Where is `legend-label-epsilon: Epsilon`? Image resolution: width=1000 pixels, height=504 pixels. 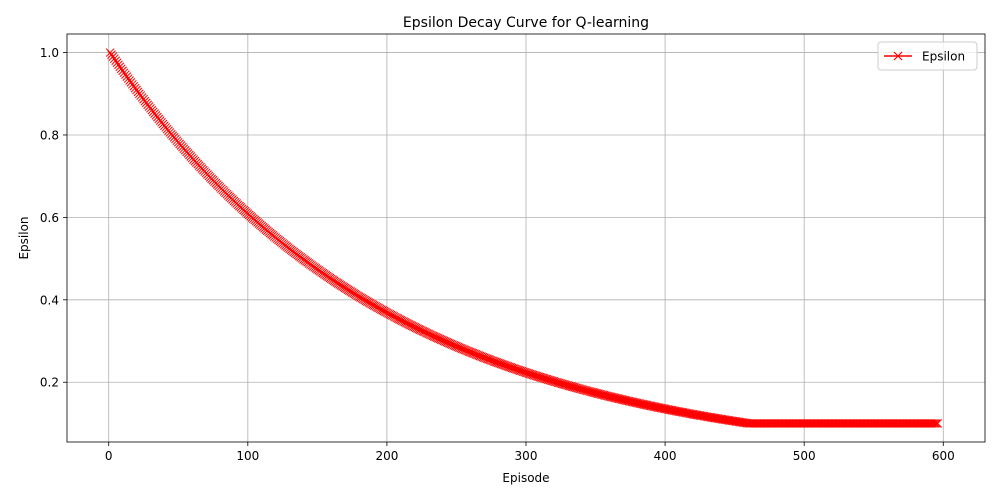
legend-label-epsilon: Epsilon is located at coordinates (943, 57).